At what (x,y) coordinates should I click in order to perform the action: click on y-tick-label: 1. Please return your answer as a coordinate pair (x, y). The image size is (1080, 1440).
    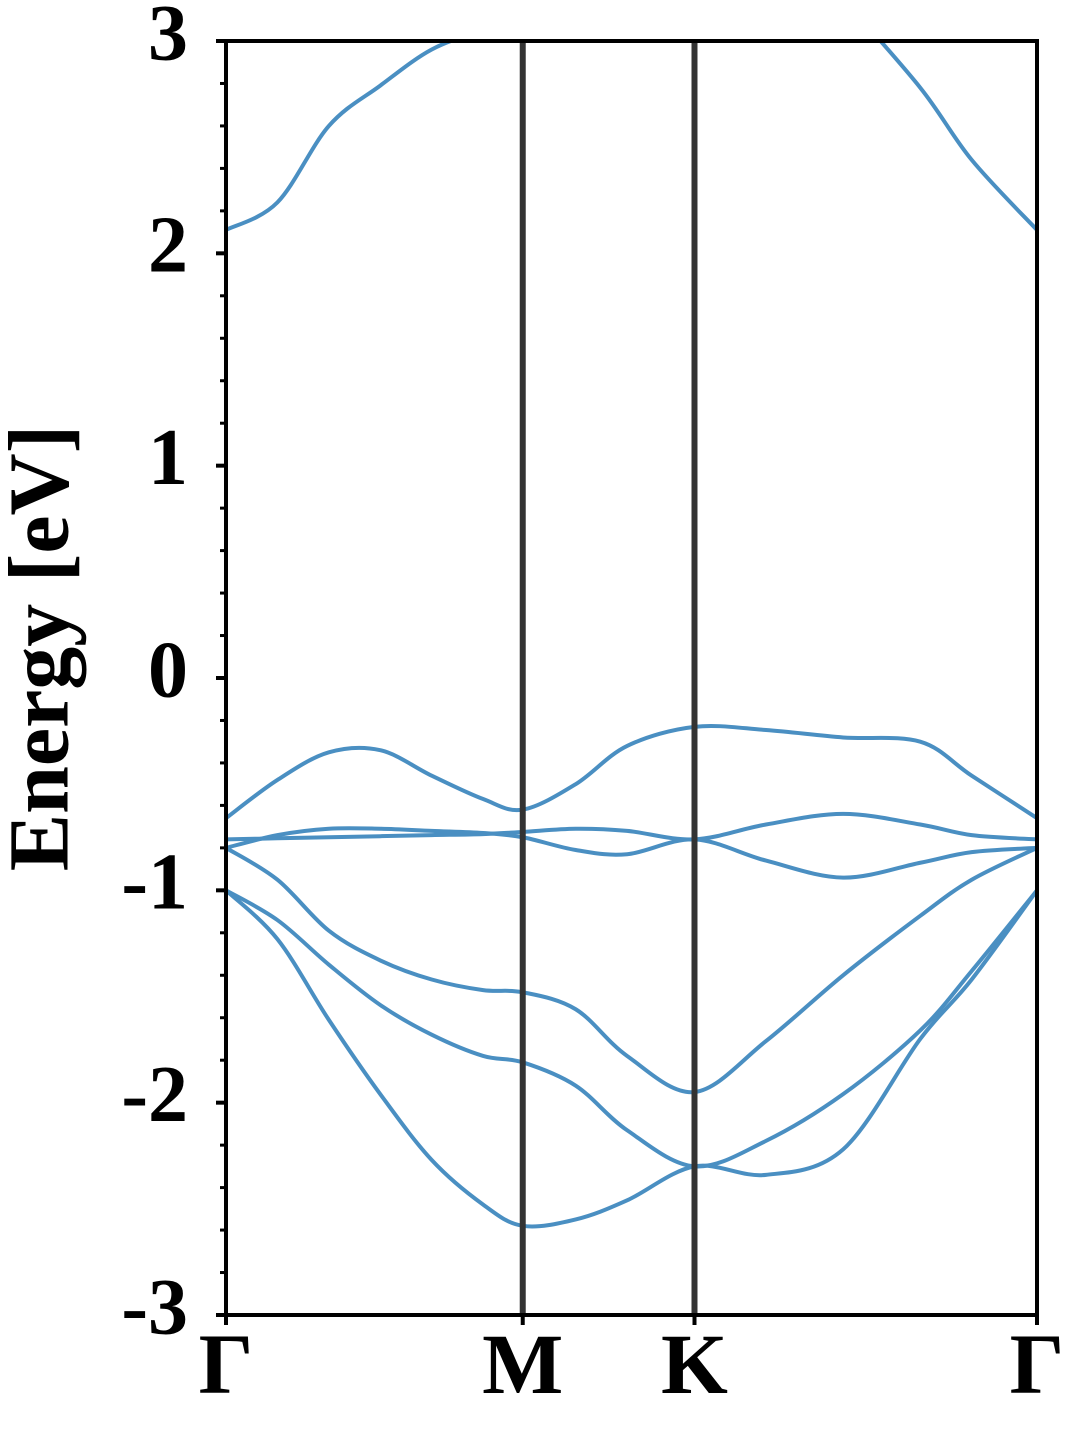
    Looking at the image, I should click on (168, 458).